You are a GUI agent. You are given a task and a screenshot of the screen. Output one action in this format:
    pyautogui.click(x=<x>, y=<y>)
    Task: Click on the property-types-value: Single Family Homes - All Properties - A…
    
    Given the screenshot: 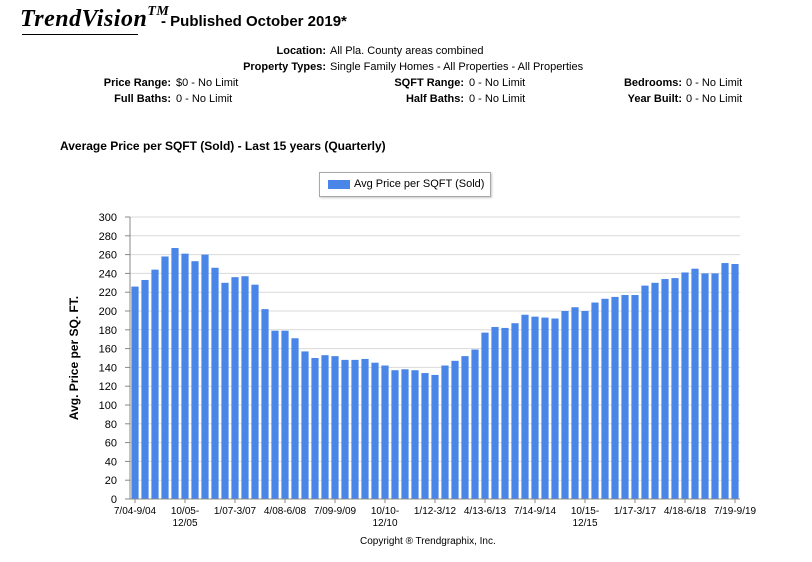 What is the action you would take?
    pyautogui.click(x=457, y=67)
    